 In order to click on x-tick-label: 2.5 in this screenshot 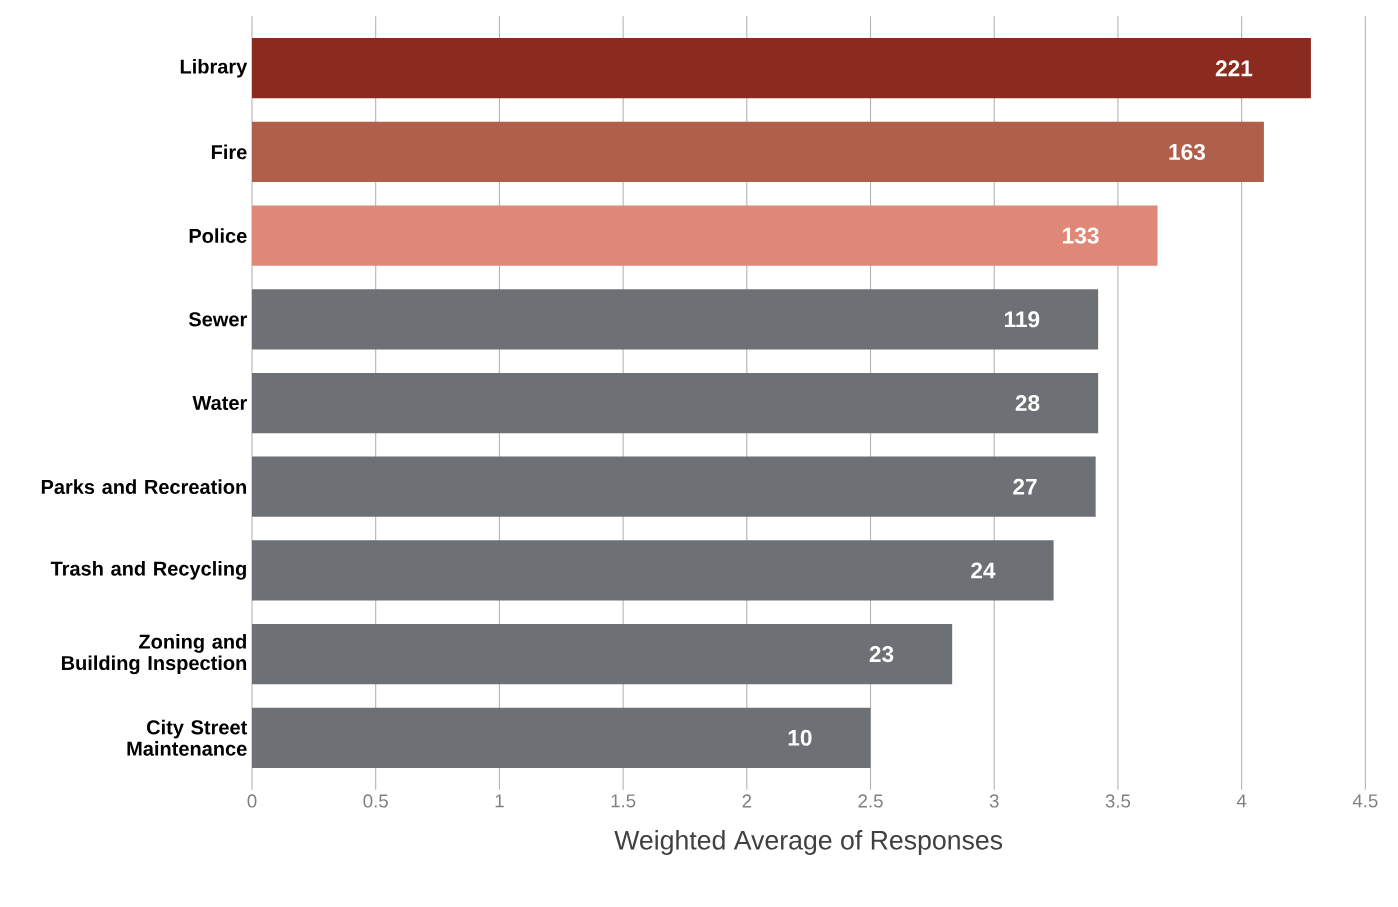, I will do `click(870, 801)`.